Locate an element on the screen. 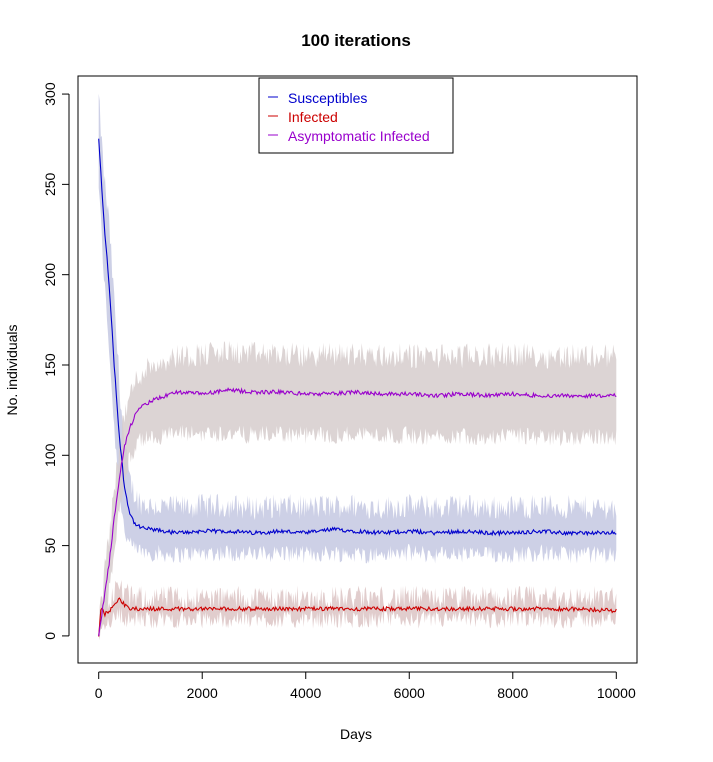 The height and width of the screenshot is (762, 713). y-tick-label: 200 is located at coordinates (50, 275).